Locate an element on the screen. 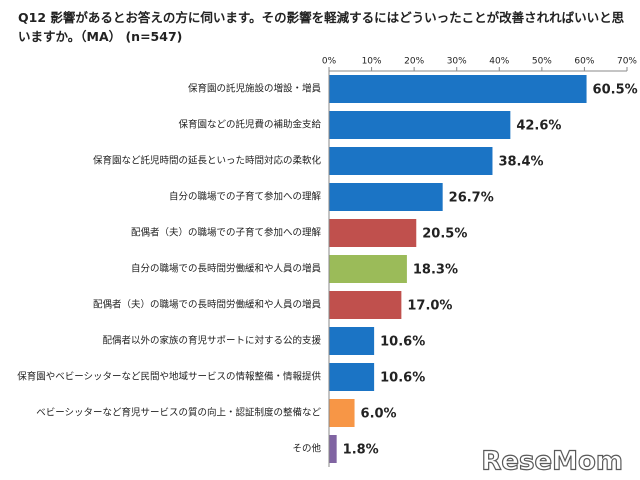  category-label: 保育園やベビーシッターなど民間や地域サービスの情報整備・情報提供 is located at coordinates (169, 377).